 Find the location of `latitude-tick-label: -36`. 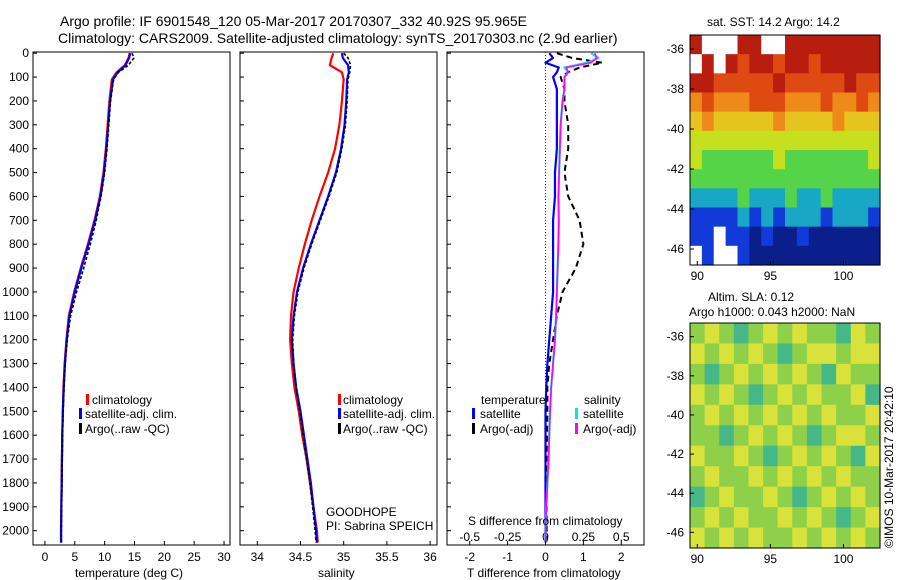

latitude-tick-label: -36 is located at coordinates (676, 337).